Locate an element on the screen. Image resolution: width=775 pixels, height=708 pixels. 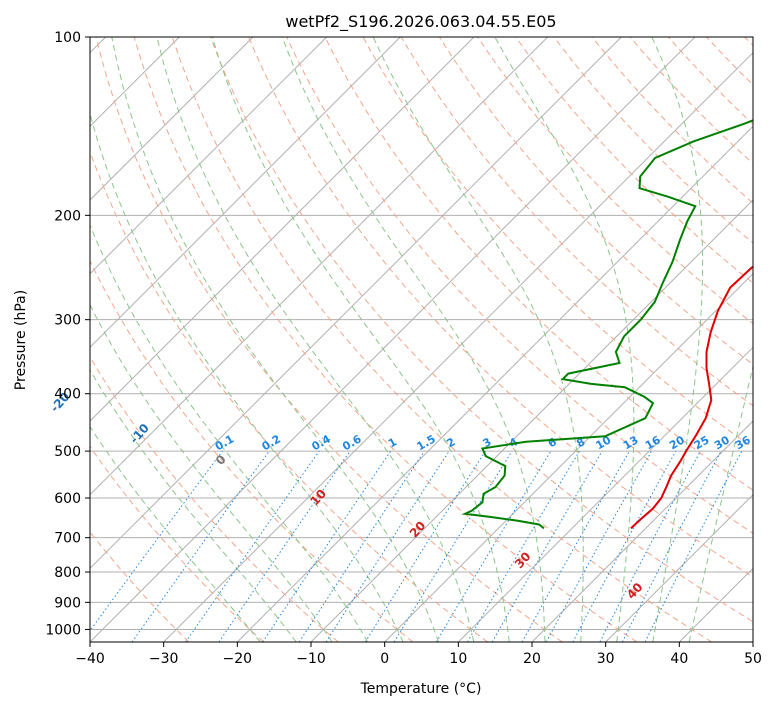
x-tick-label: −30 is located at coordinates (164, 659).